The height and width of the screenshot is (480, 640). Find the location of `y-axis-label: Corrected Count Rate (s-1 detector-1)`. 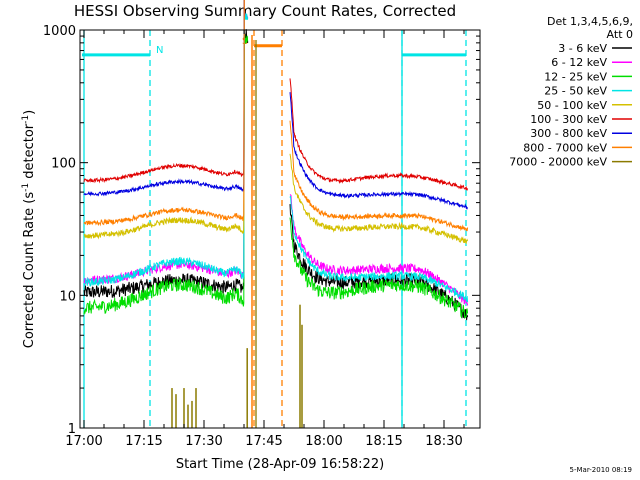

y-axis-label: Corrected Count Rate (s-1 detector-1) is located at coordinates (29, 229).